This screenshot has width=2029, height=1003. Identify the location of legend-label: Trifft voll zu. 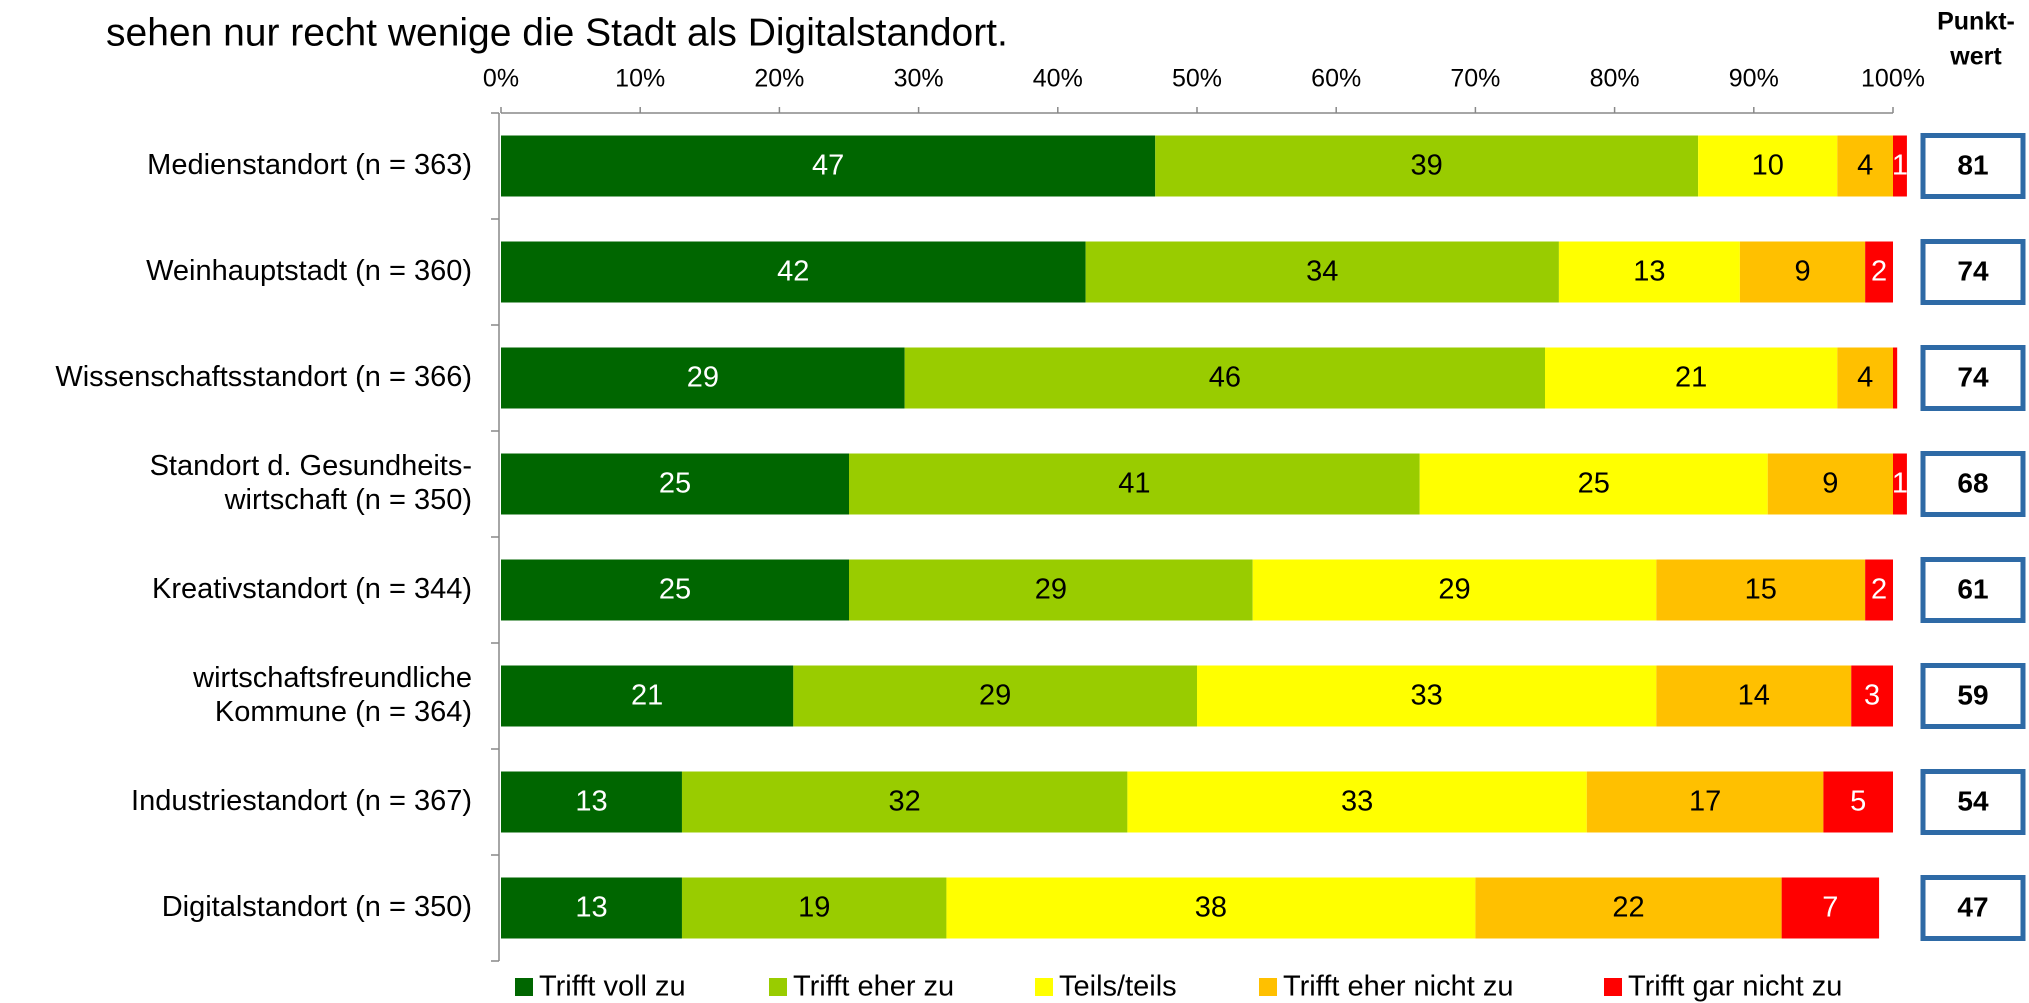
(612, 987).